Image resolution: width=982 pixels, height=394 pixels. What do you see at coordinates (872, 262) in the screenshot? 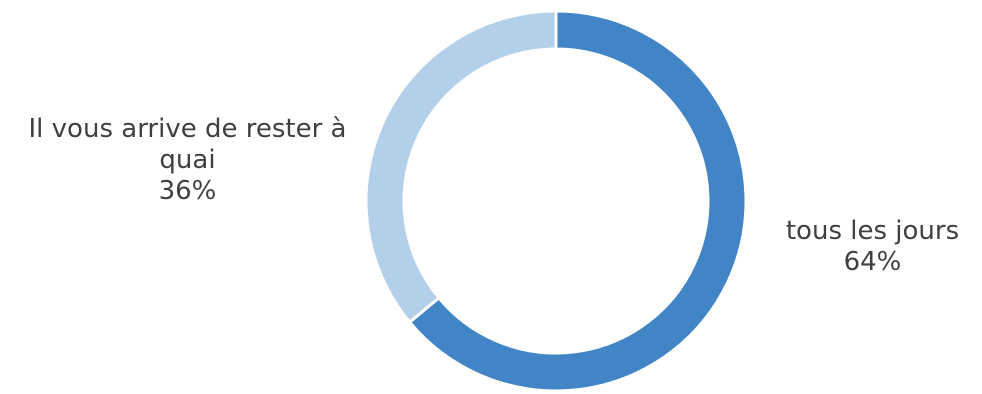
I see `slice-label-tous-les-jours-percent: 64%` at bounding box center [872, 262].